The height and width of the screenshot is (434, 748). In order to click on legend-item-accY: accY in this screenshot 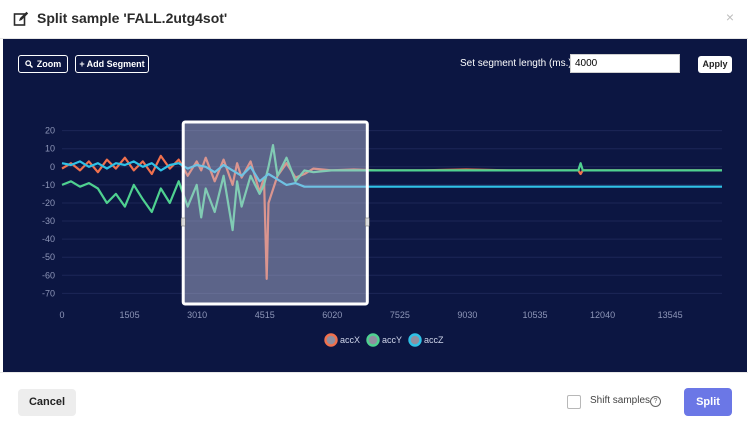, I will do `click(384, 340)`.